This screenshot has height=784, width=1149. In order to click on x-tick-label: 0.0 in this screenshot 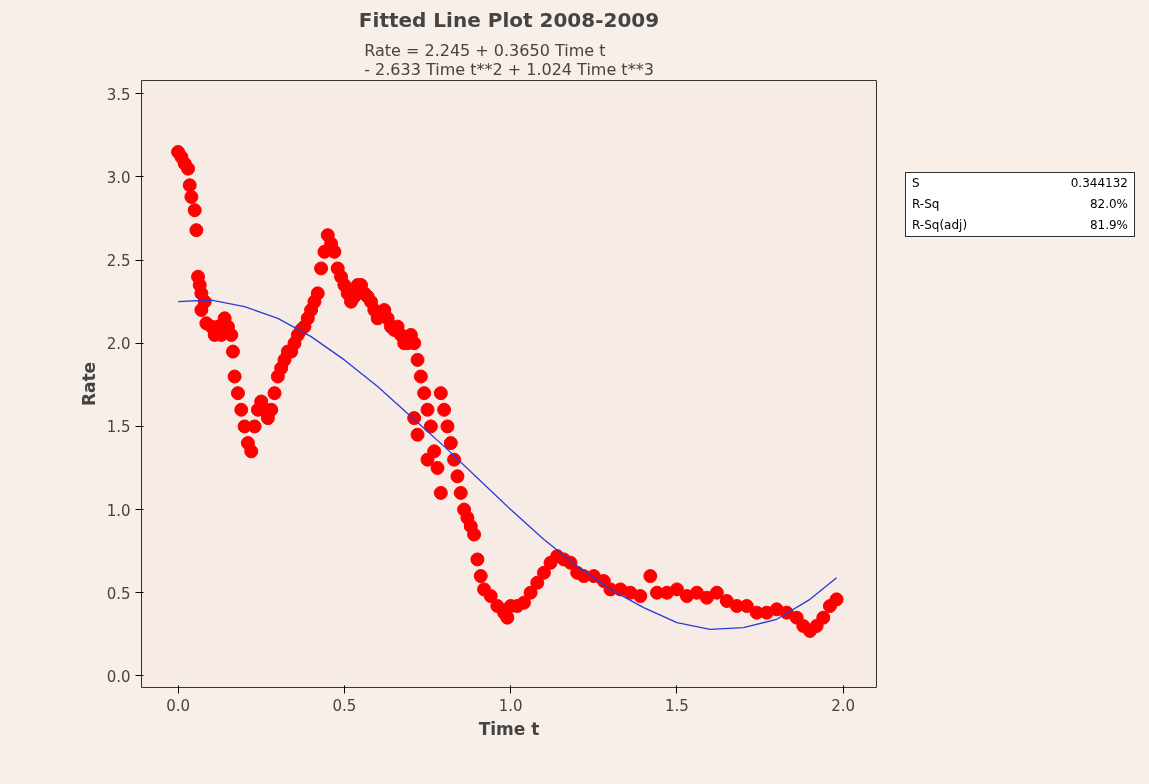, I will do `click(178, 705)`.